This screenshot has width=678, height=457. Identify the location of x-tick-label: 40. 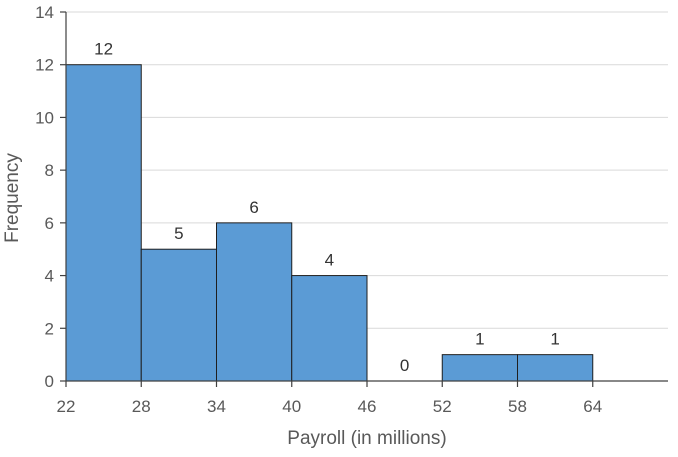
(291, 406).